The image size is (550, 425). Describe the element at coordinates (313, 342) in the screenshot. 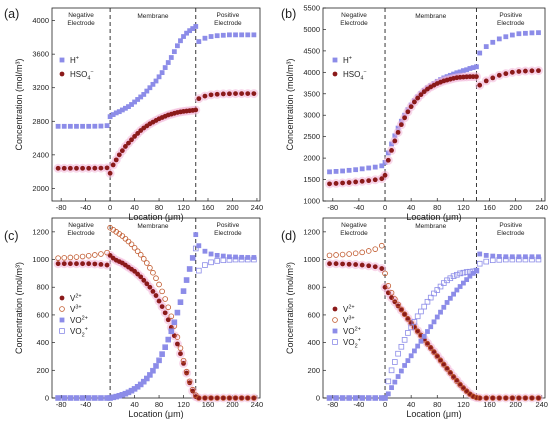

I see `y-tick-label: 400` at that location.